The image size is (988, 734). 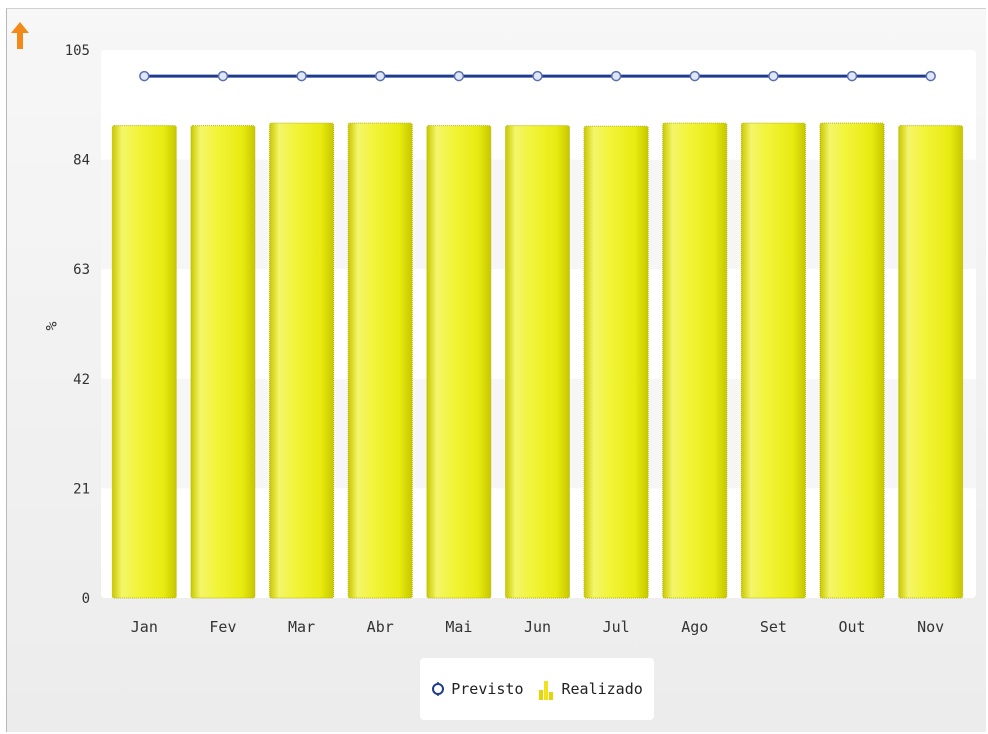 I want to click on legend-item-realizado: Realizado, so click(x=590, y=689).